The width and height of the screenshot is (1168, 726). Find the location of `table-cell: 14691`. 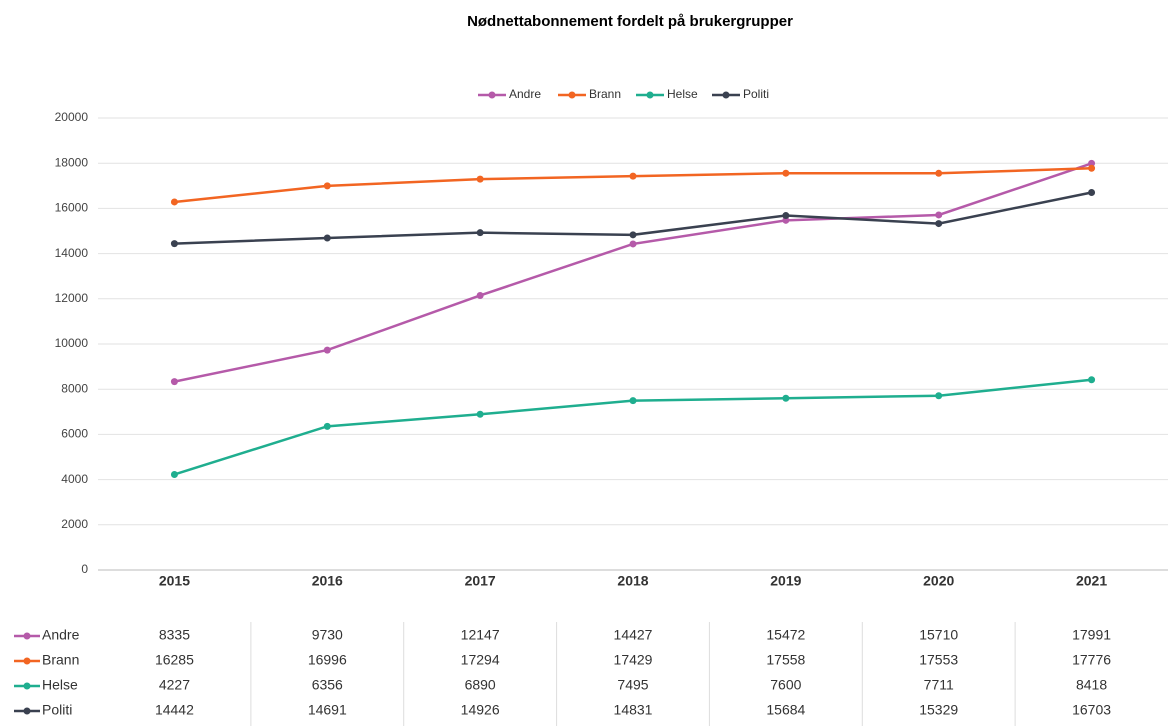

table-cell: 14691 is located at coordinates (327, 710).